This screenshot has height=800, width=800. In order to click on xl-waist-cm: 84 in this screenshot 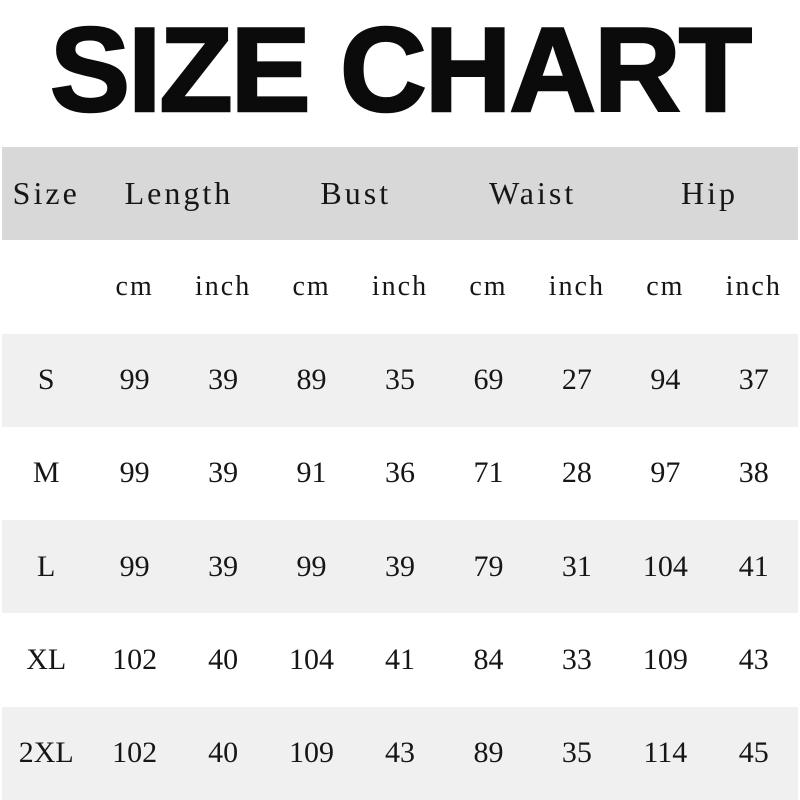, I will do `click(488, 660)`.